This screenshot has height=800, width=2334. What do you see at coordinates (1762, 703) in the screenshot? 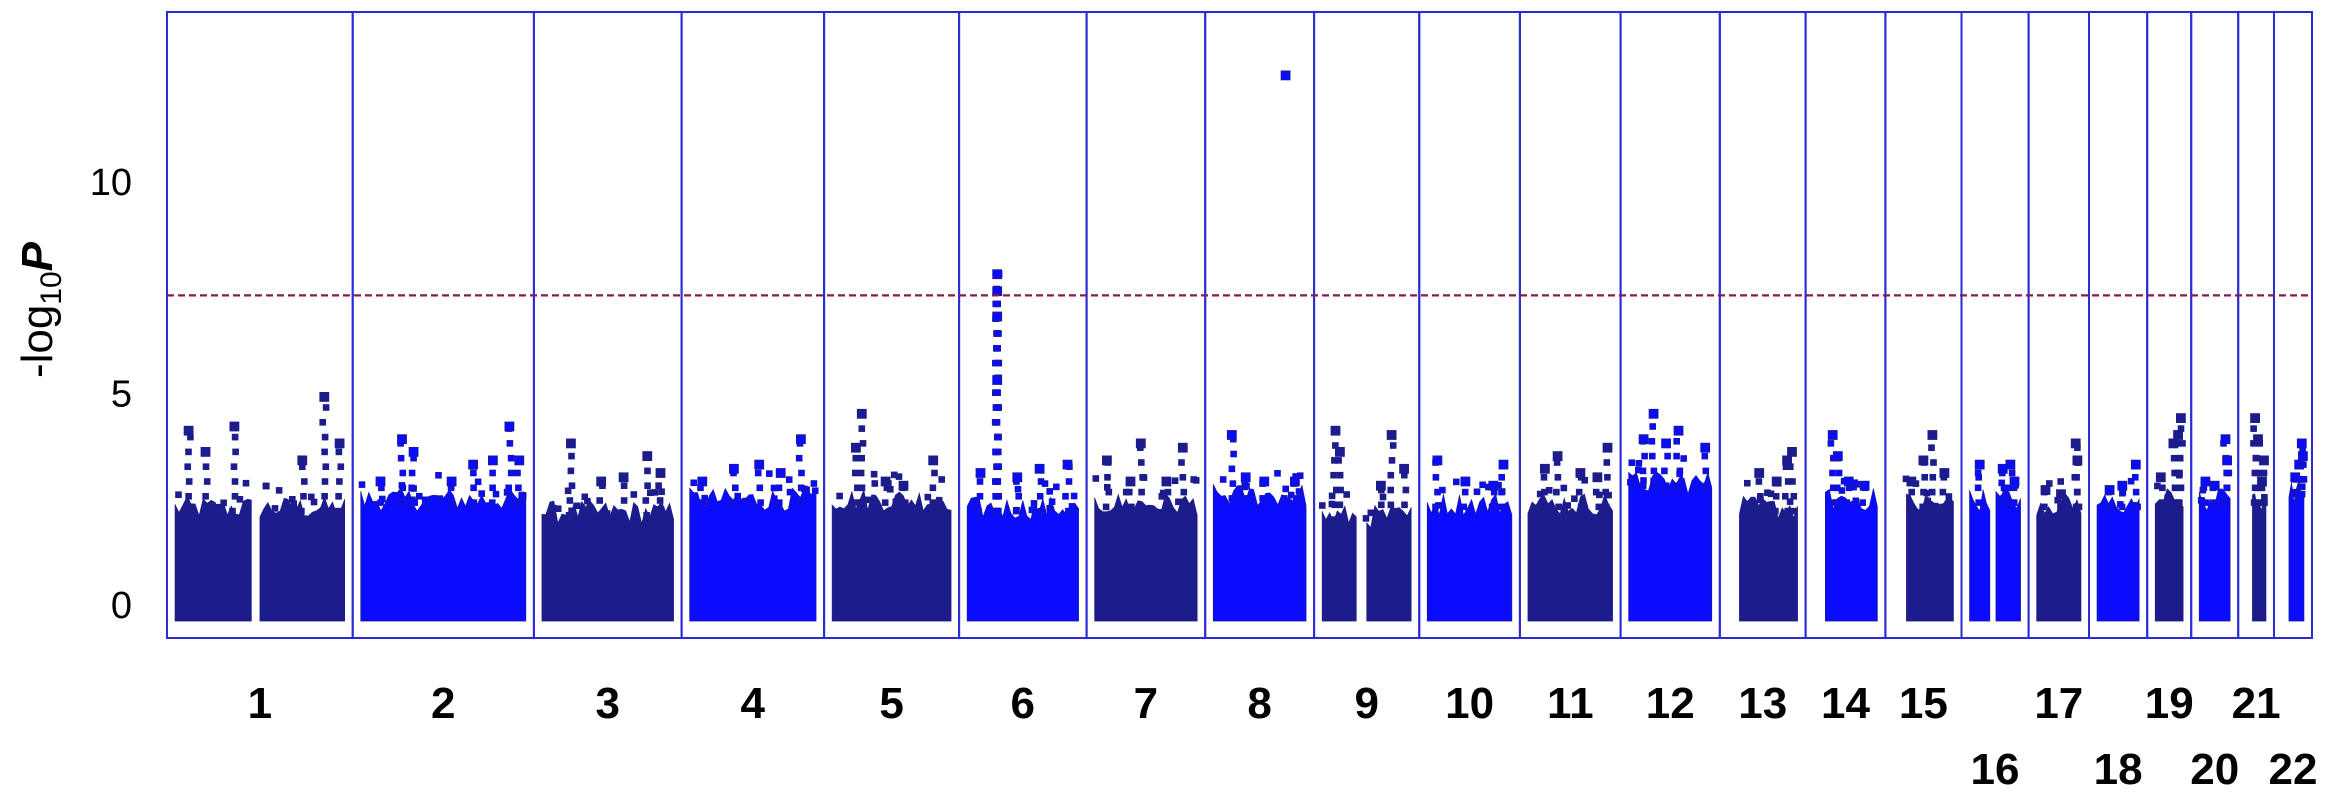
I see `x-tick-chr13: 13` at bounding box center [1762, 703].